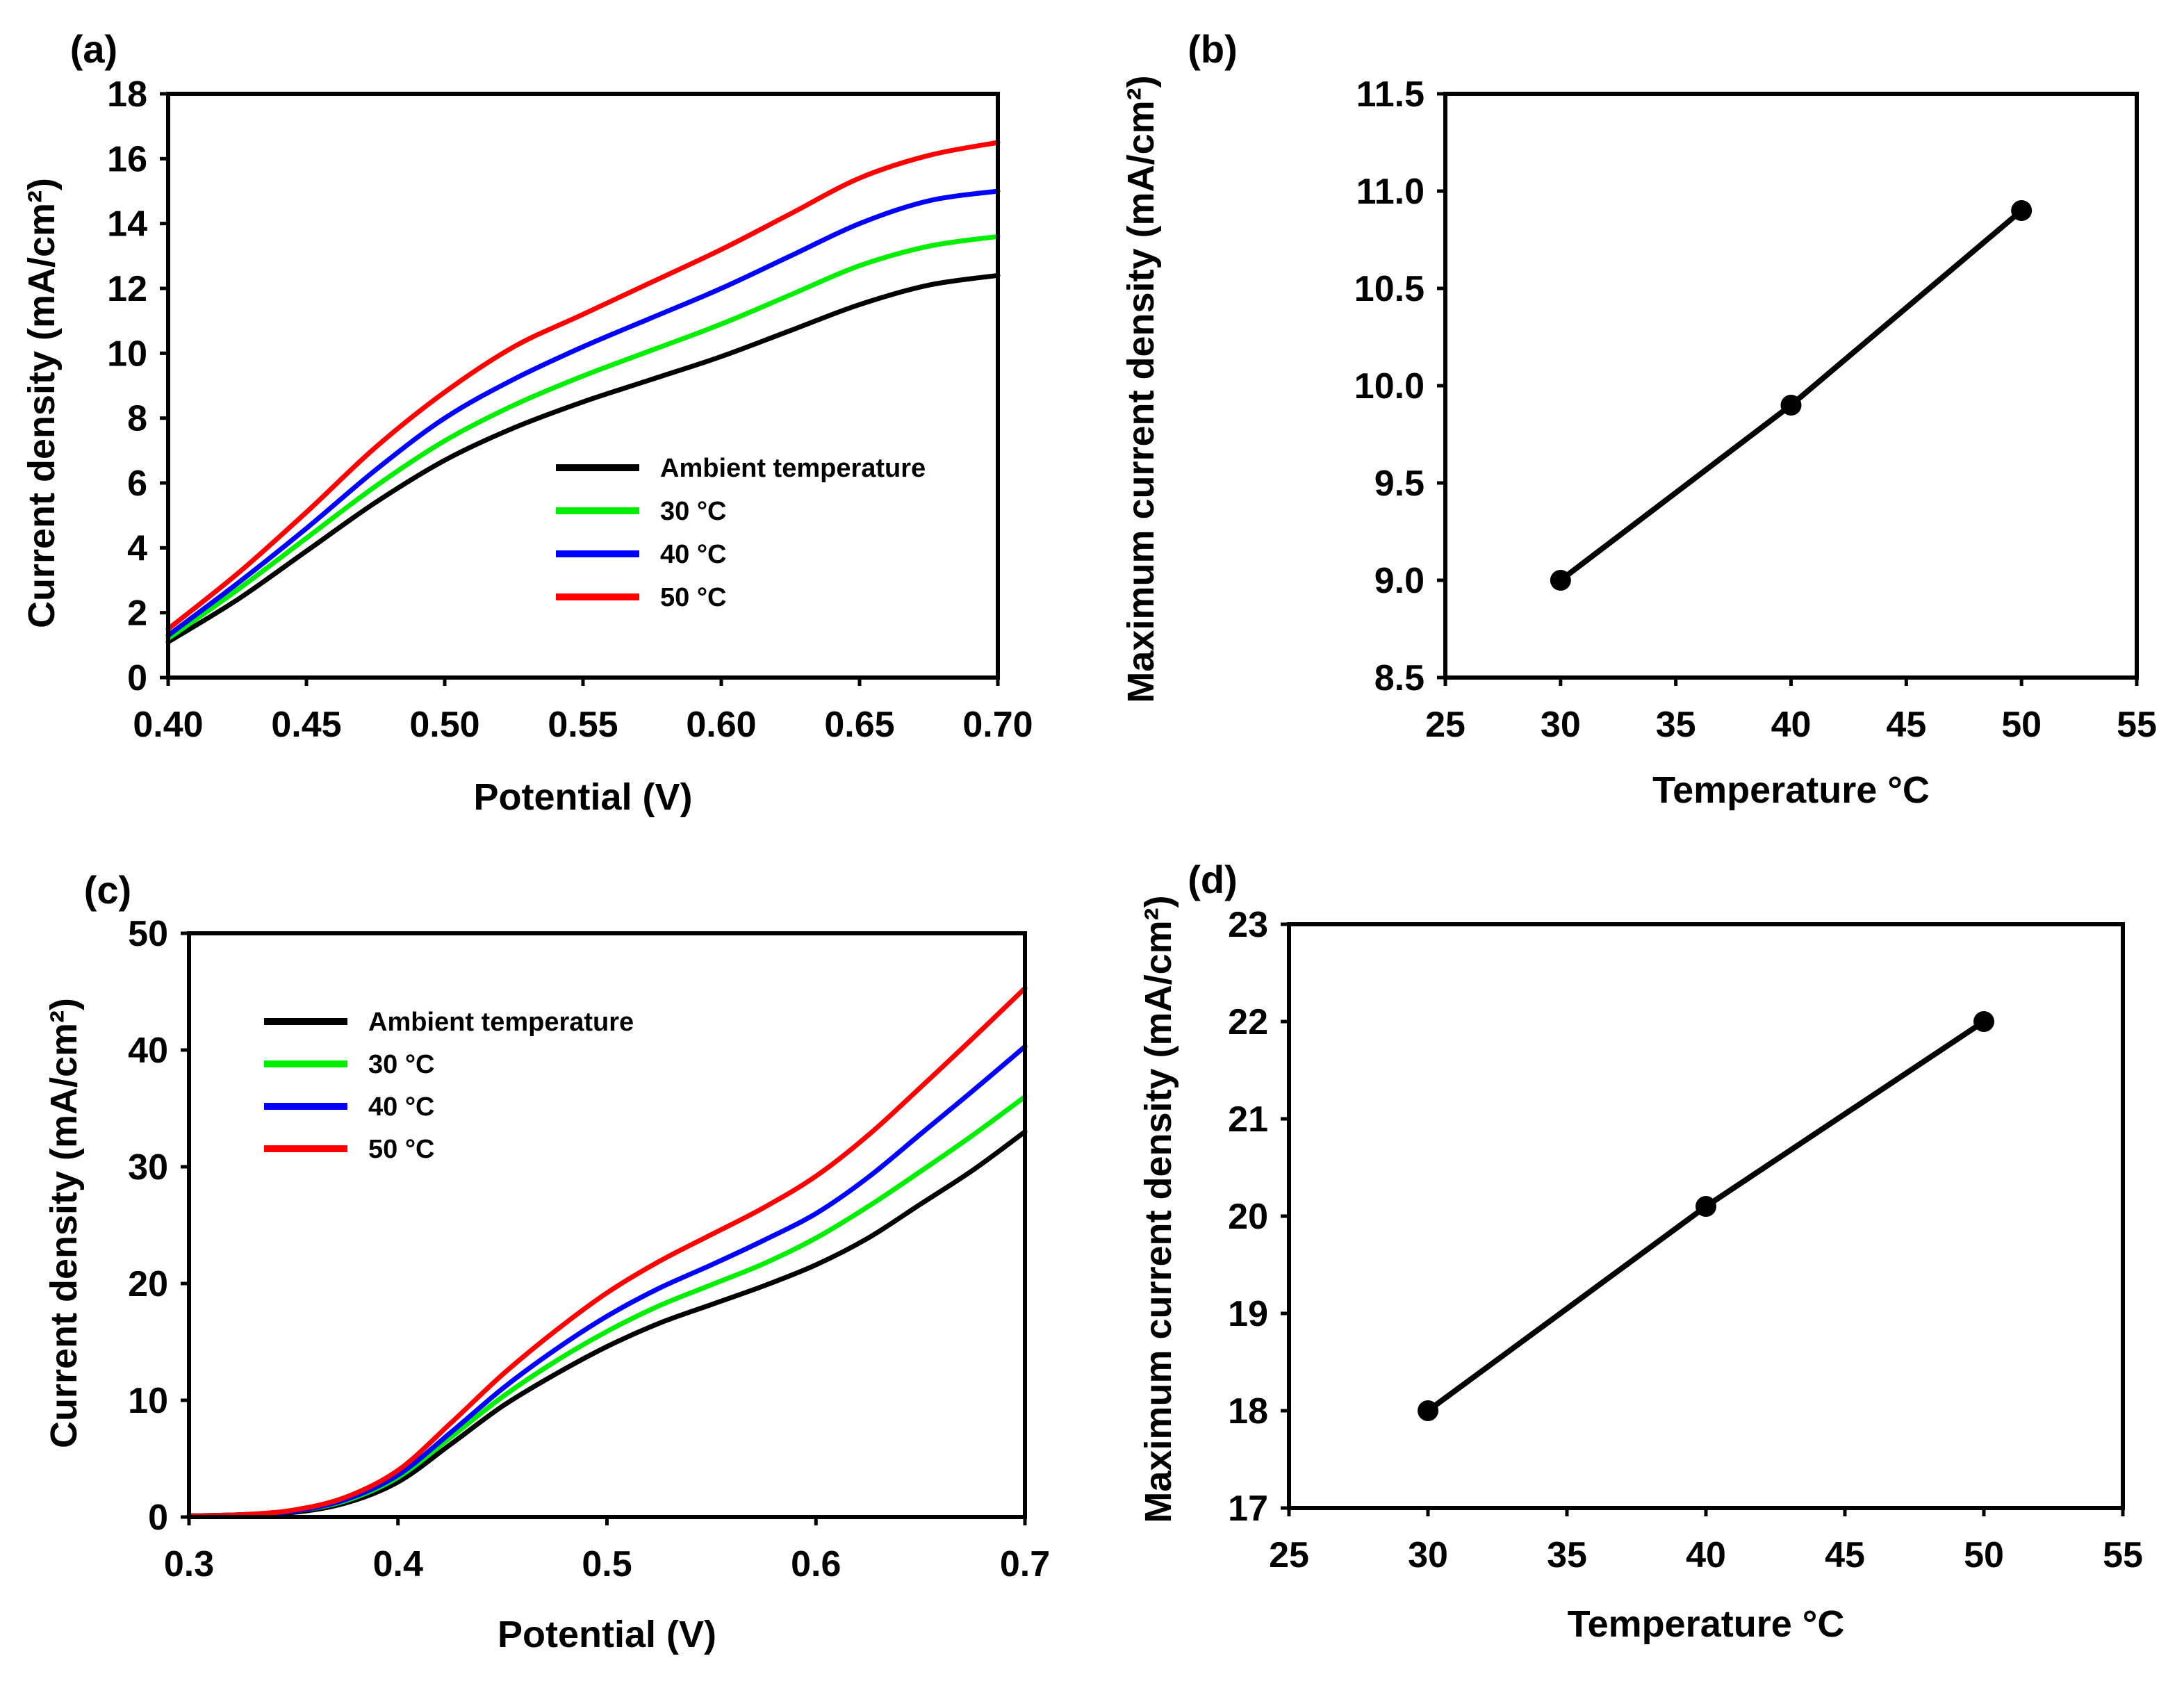 This screenshot has width=2184, height=1688. What do you see at coordinates (583, 725) in the screenshot?
I see `x-tick-label: 0.55` at bounding box center [583, 725].